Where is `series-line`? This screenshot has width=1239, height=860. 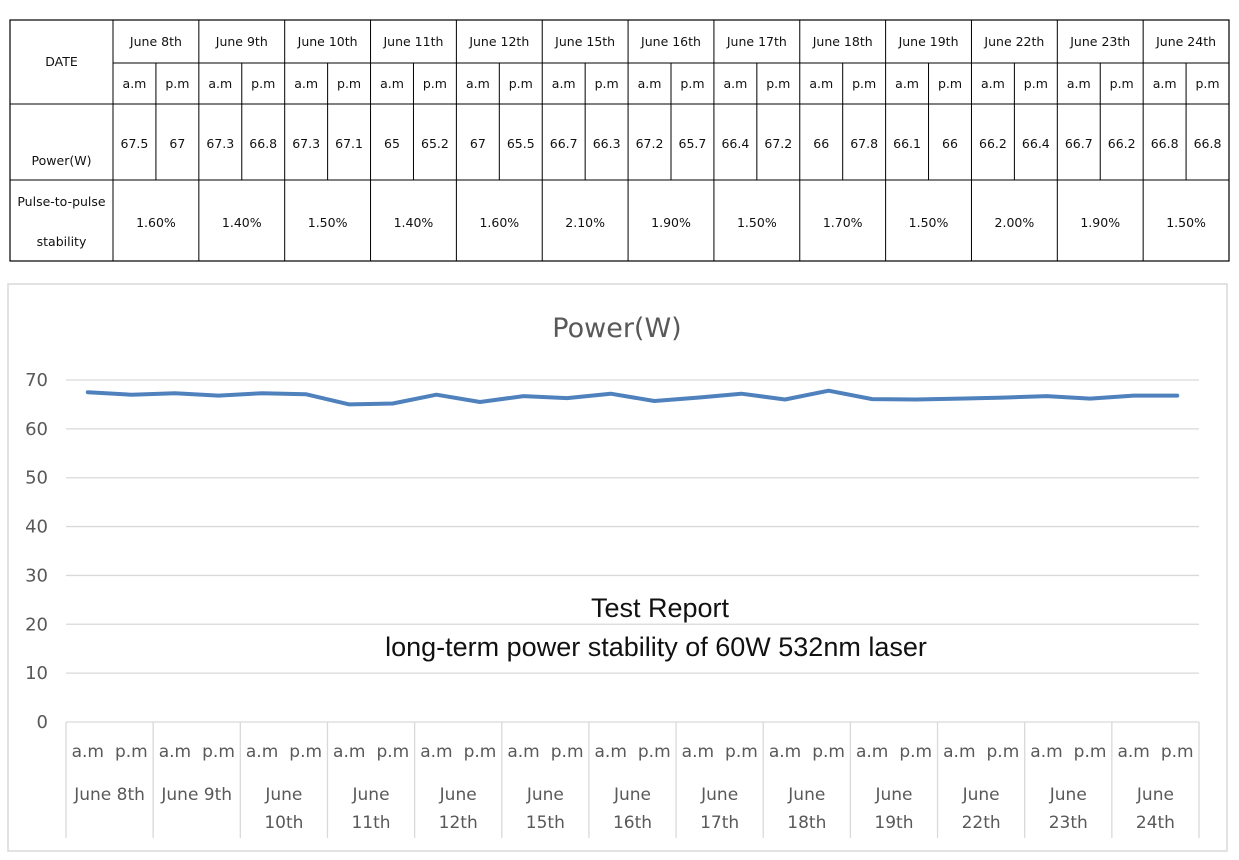 series-line is located at coordinates (632, 397).